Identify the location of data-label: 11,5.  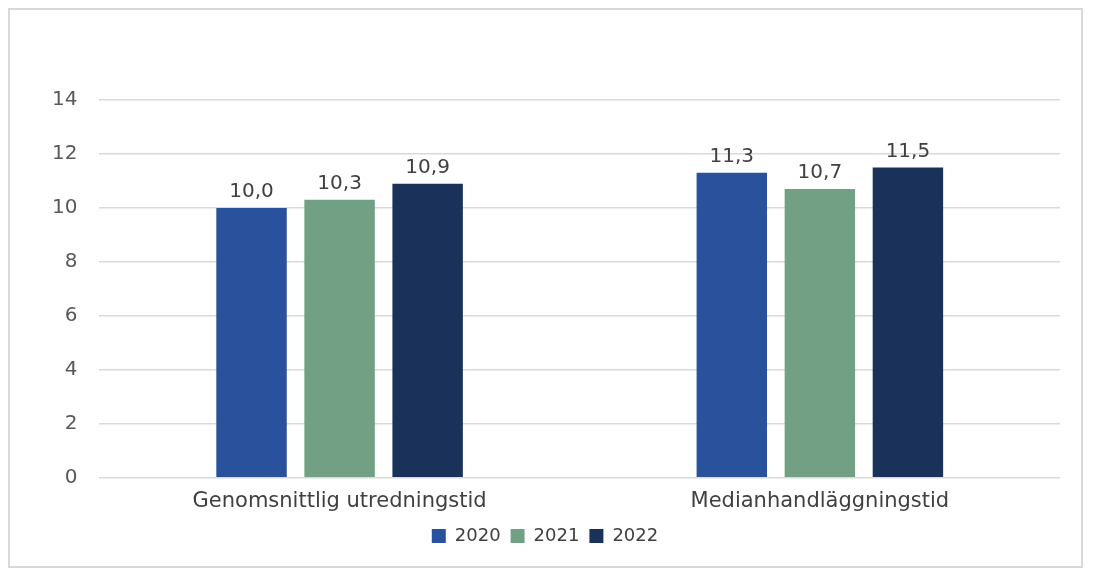
(908, 149).